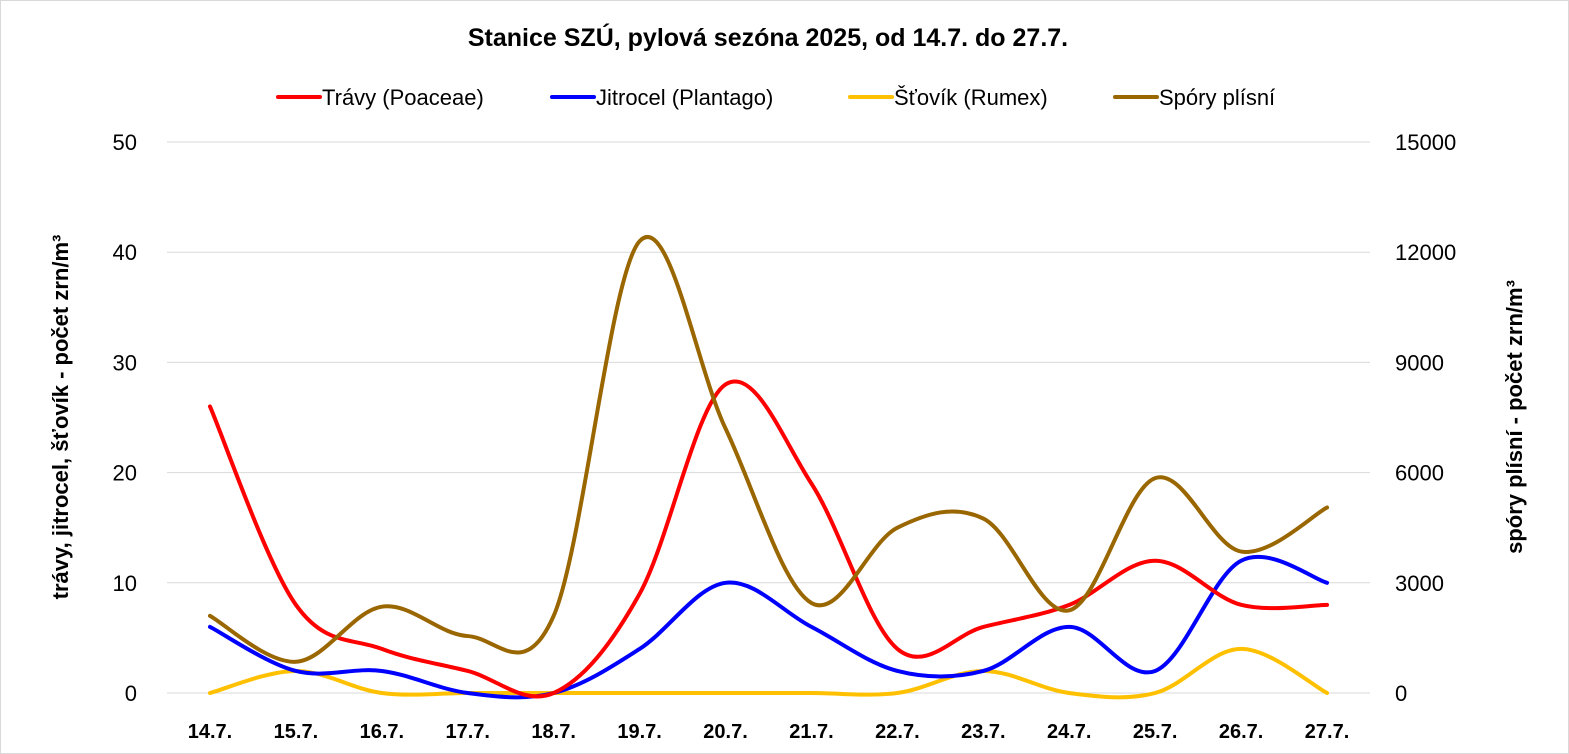 The width and height of the screenshot is (1569, 754). What do you see at coordinates (1155, 732) in the screenshot?
I see `x-tick-label: 25.7.` at bounding box center [1155, 732].